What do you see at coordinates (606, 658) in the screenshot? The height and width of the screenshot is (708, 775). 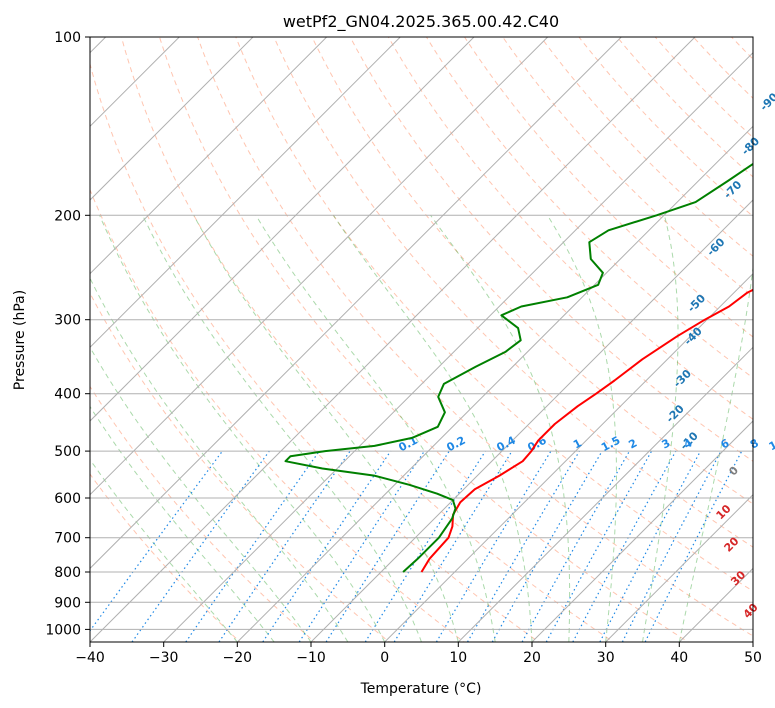 I see `x-tick-label: 30` at bounding box center [606, 658].